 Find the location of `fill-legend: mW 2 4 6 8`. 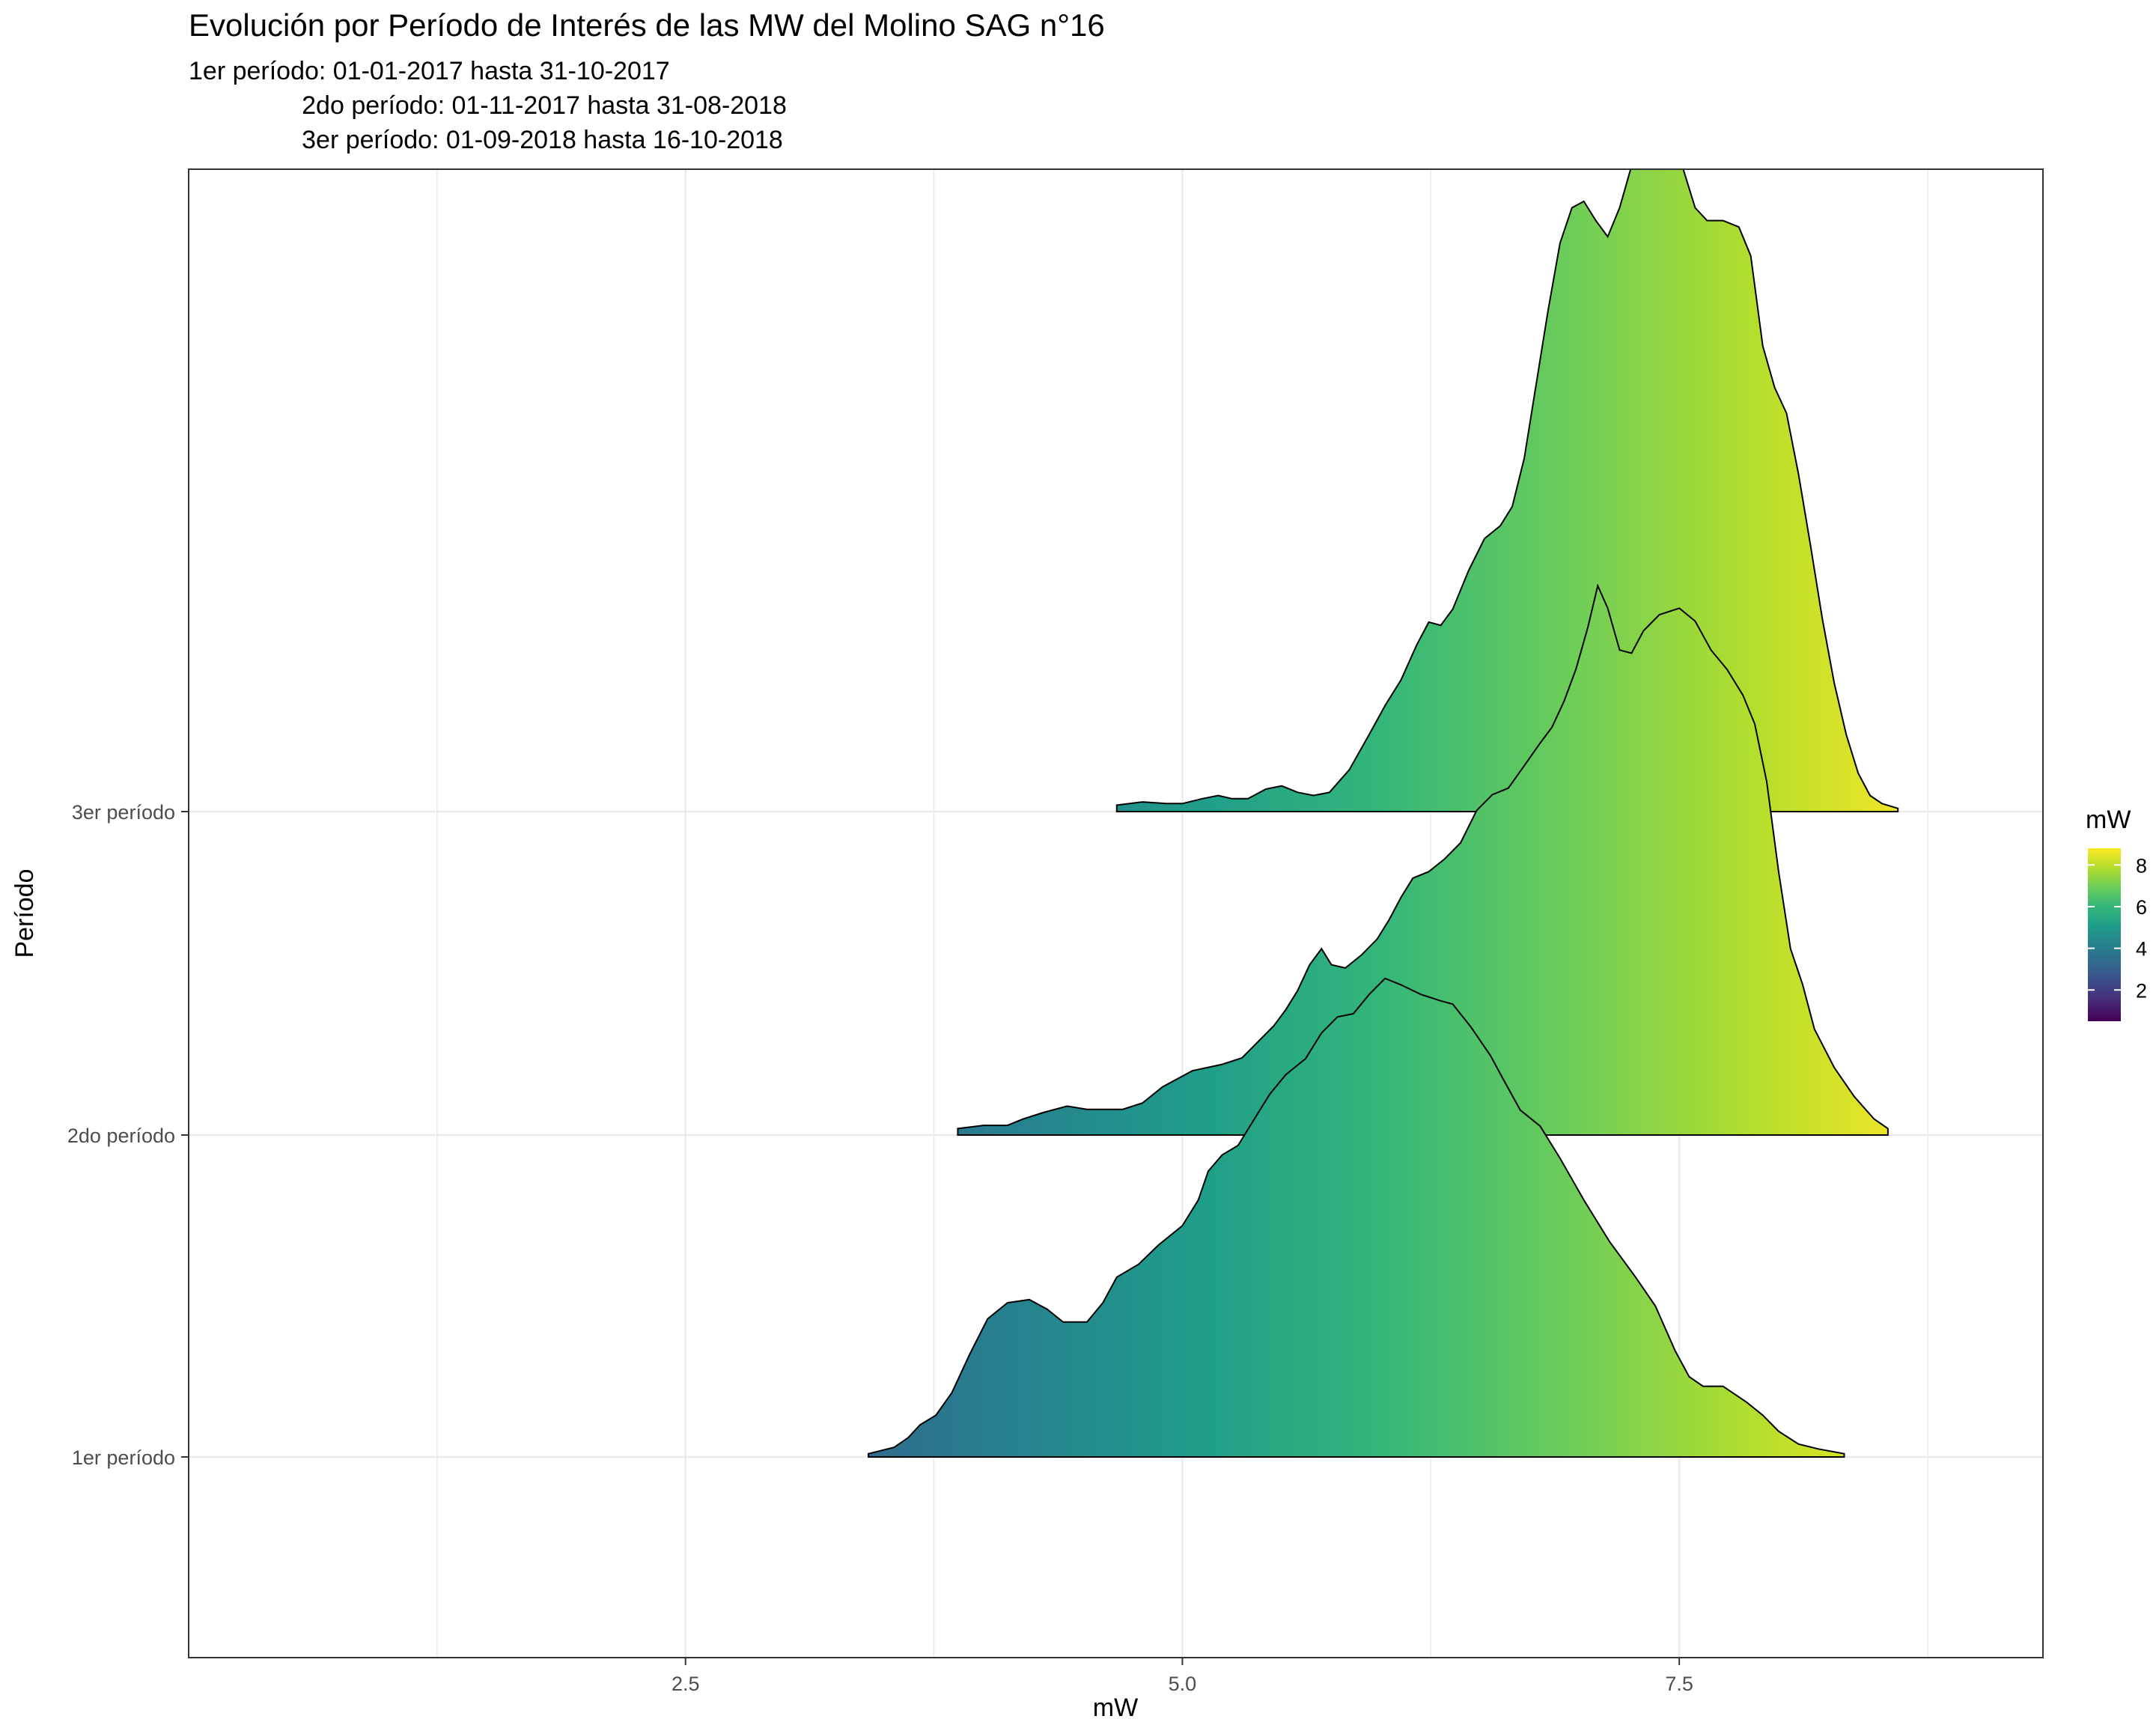

fill-legend: mW 2 4 6 8 is located at coordinates (2116, 913).